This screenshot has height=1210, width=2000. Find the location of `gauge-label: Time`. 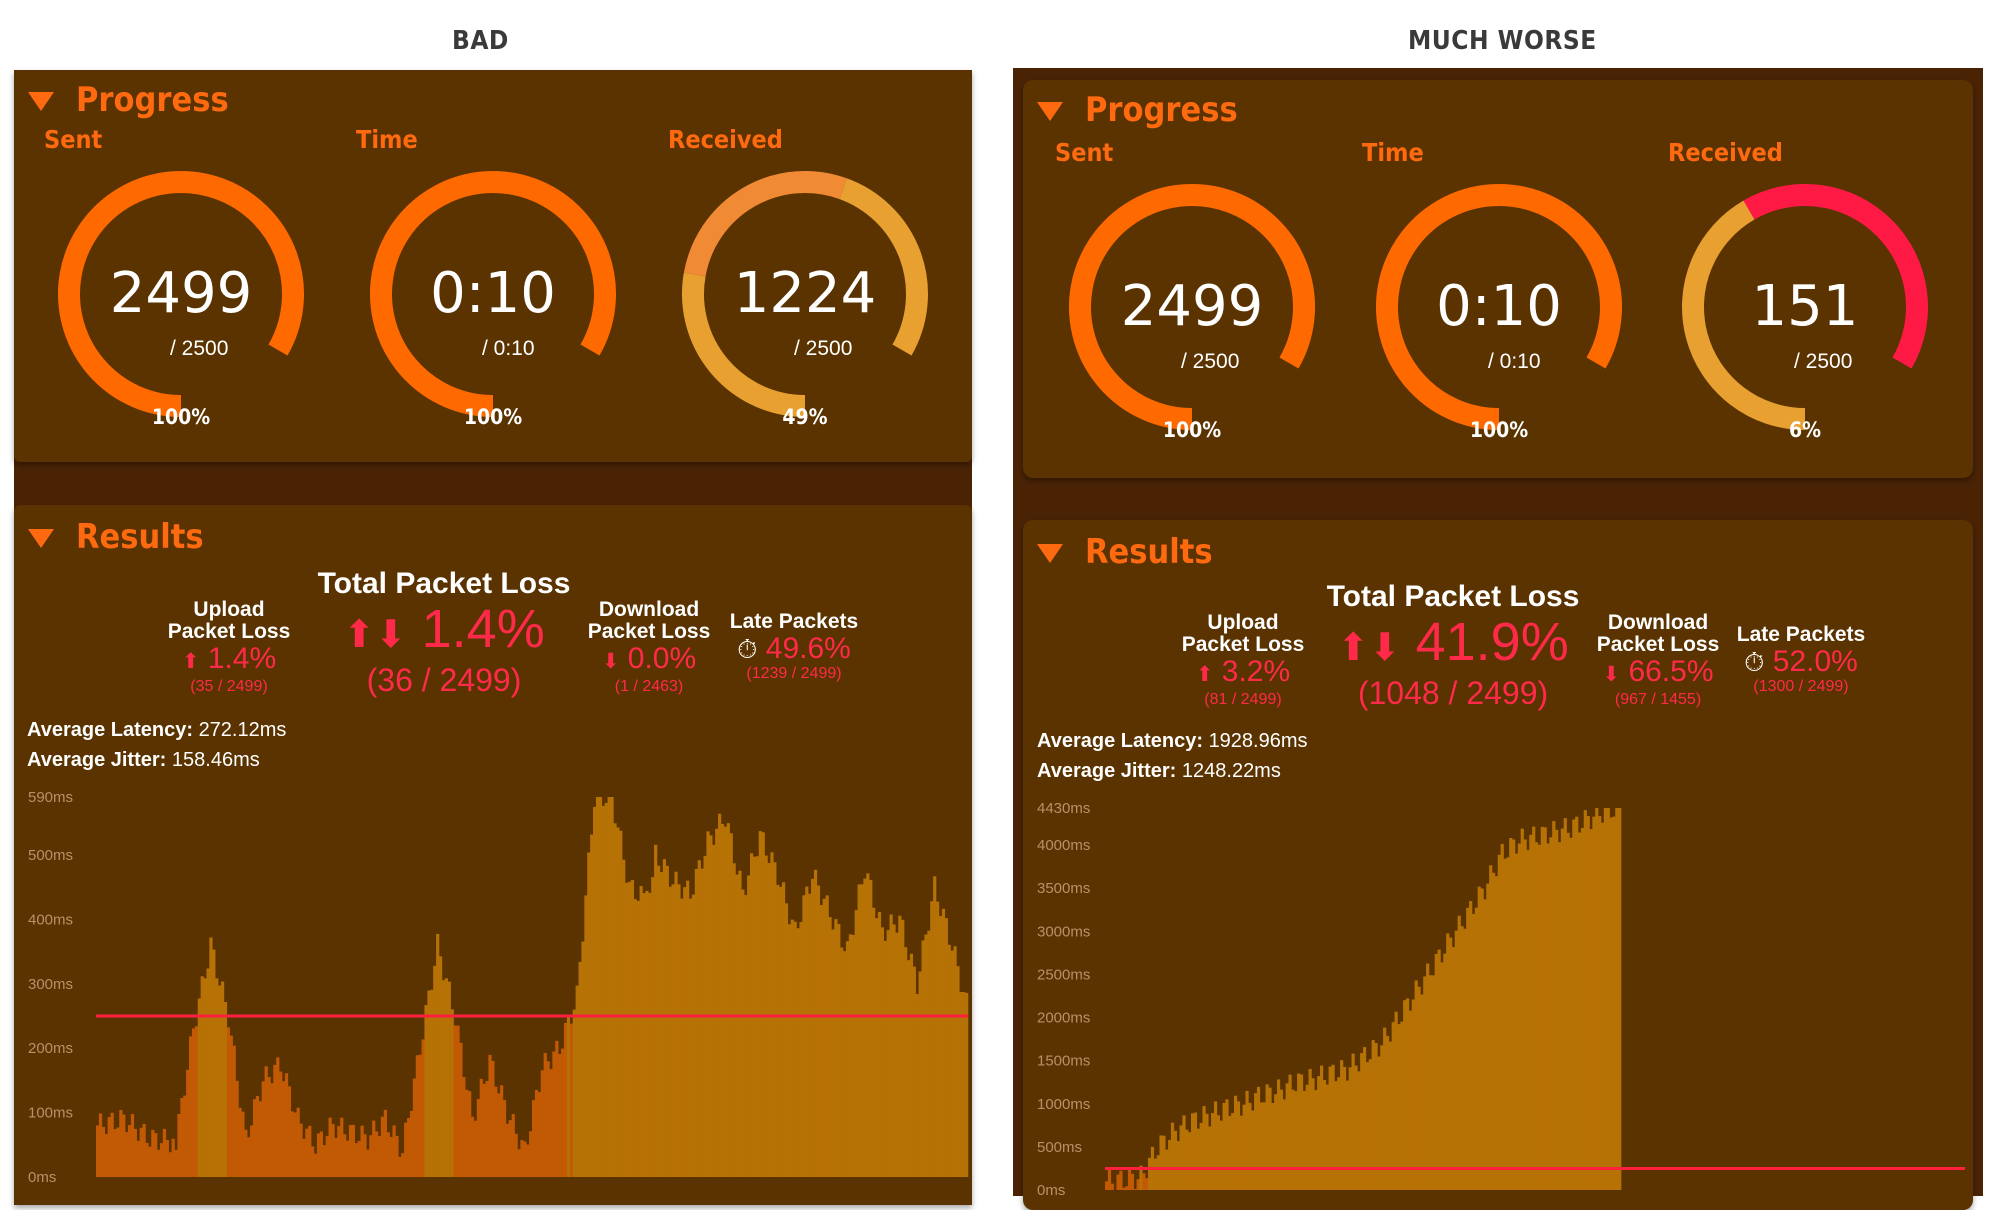

gauge-label: Time is located at coordinates (387, 139).